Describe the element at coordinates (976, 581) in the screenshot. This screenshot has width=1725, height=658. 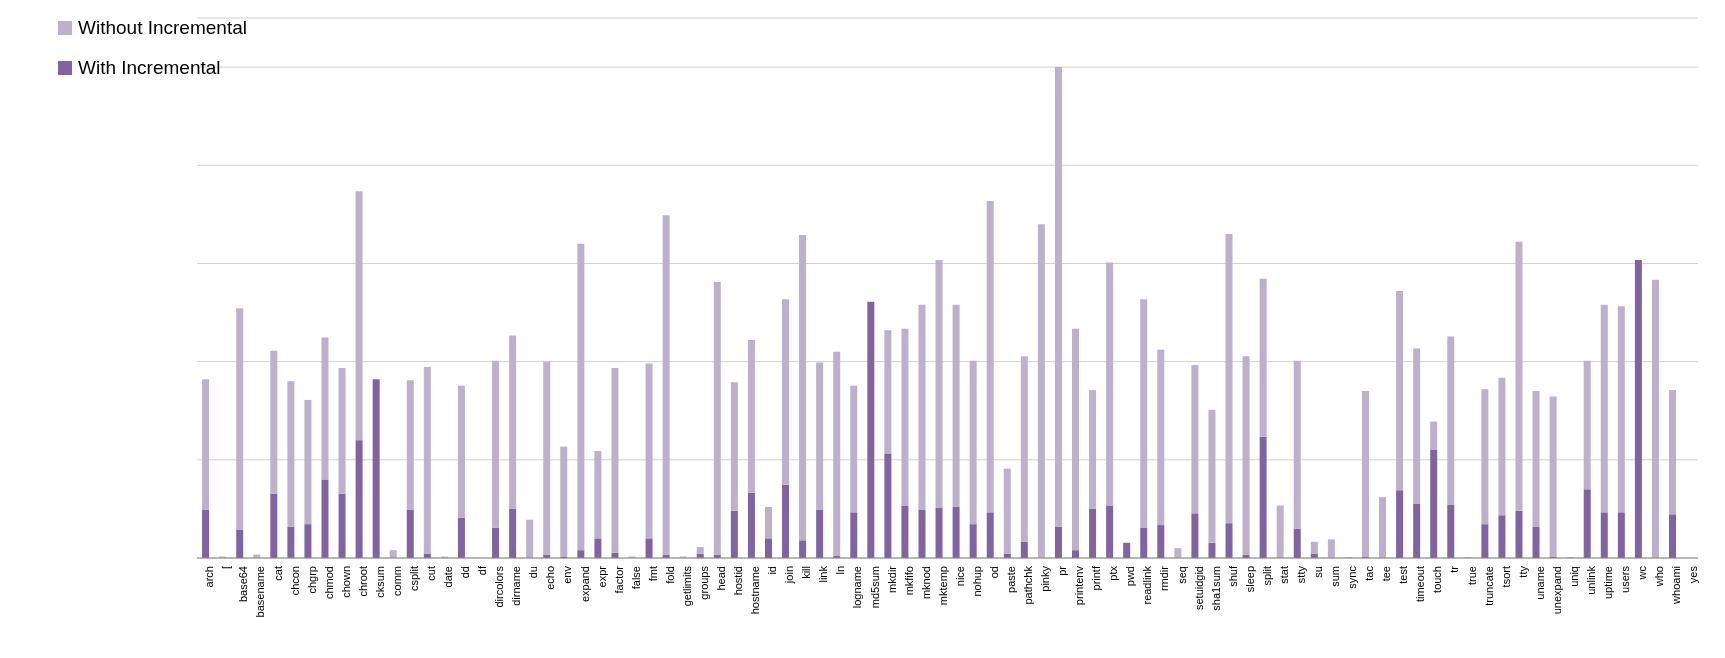
I see `x-tick-label: nohup` at that location.